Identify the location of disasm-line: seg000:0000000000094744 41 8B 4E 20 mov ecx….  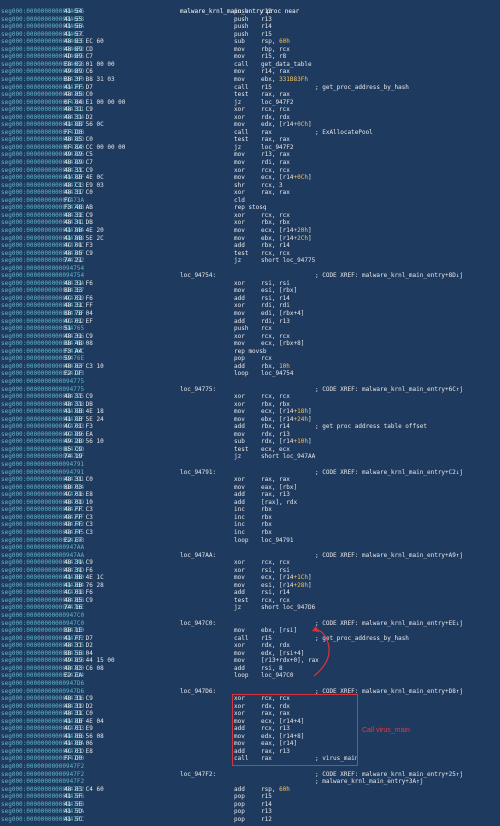
(250, 231).